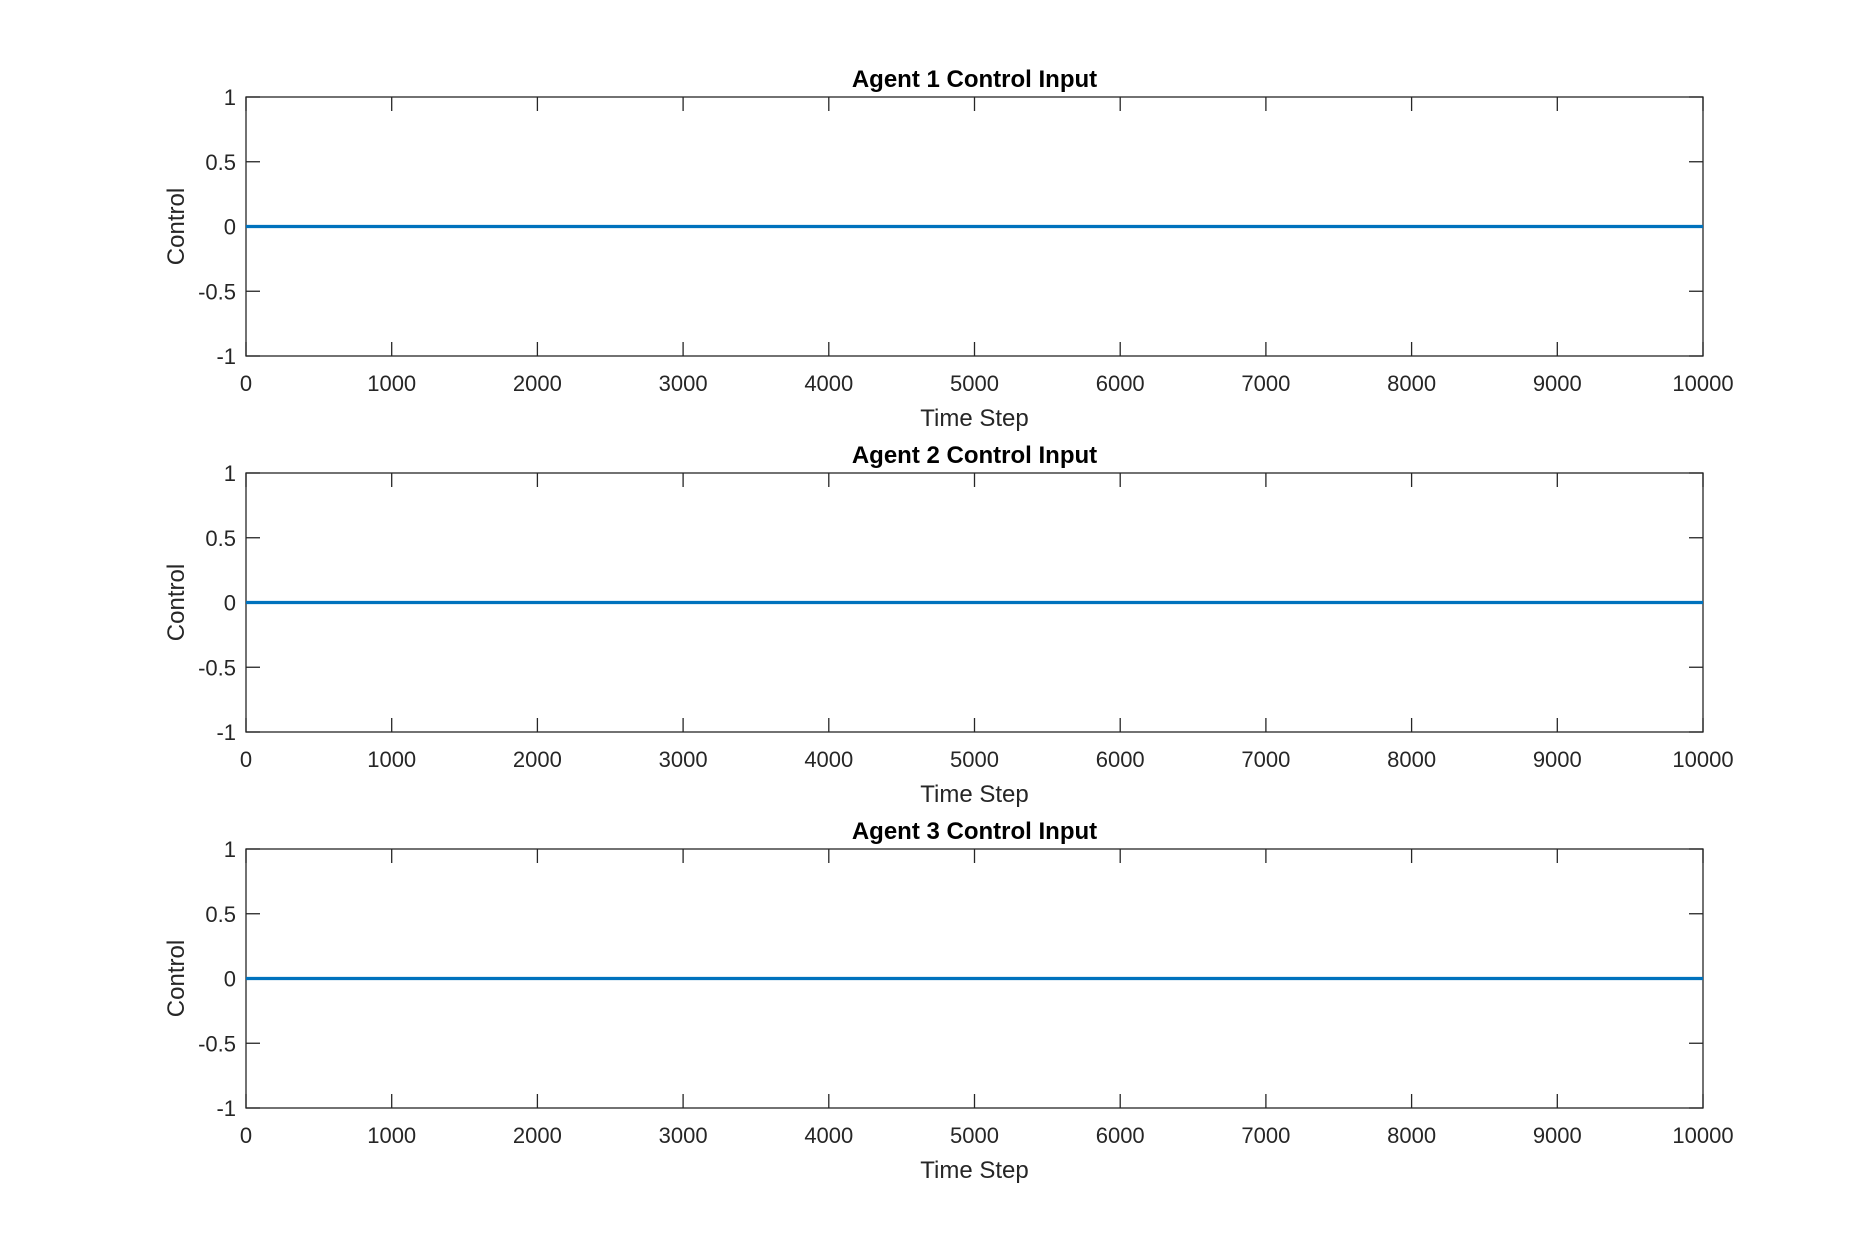  I want to click on chart-title: Agent 3 Control Input, so click(974, 831).